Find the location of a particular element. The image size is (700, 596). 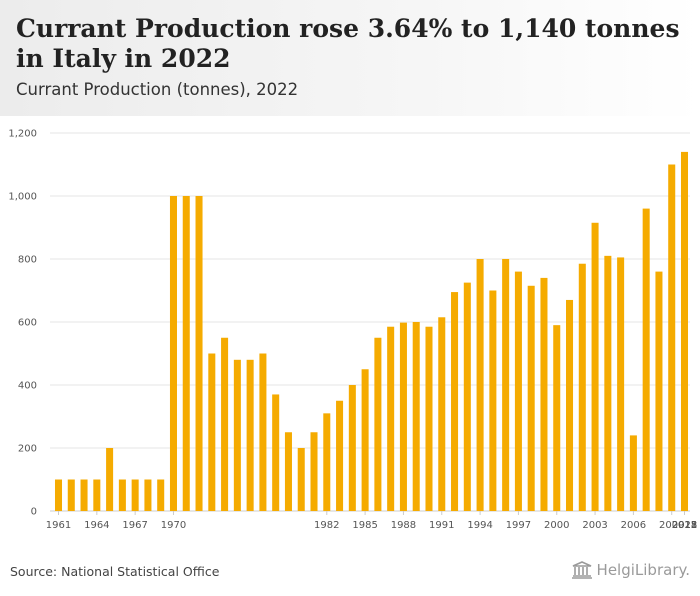

y-axis: 0 200 400 600 800 1,000 1,200 is located at coordinates (22, 323).